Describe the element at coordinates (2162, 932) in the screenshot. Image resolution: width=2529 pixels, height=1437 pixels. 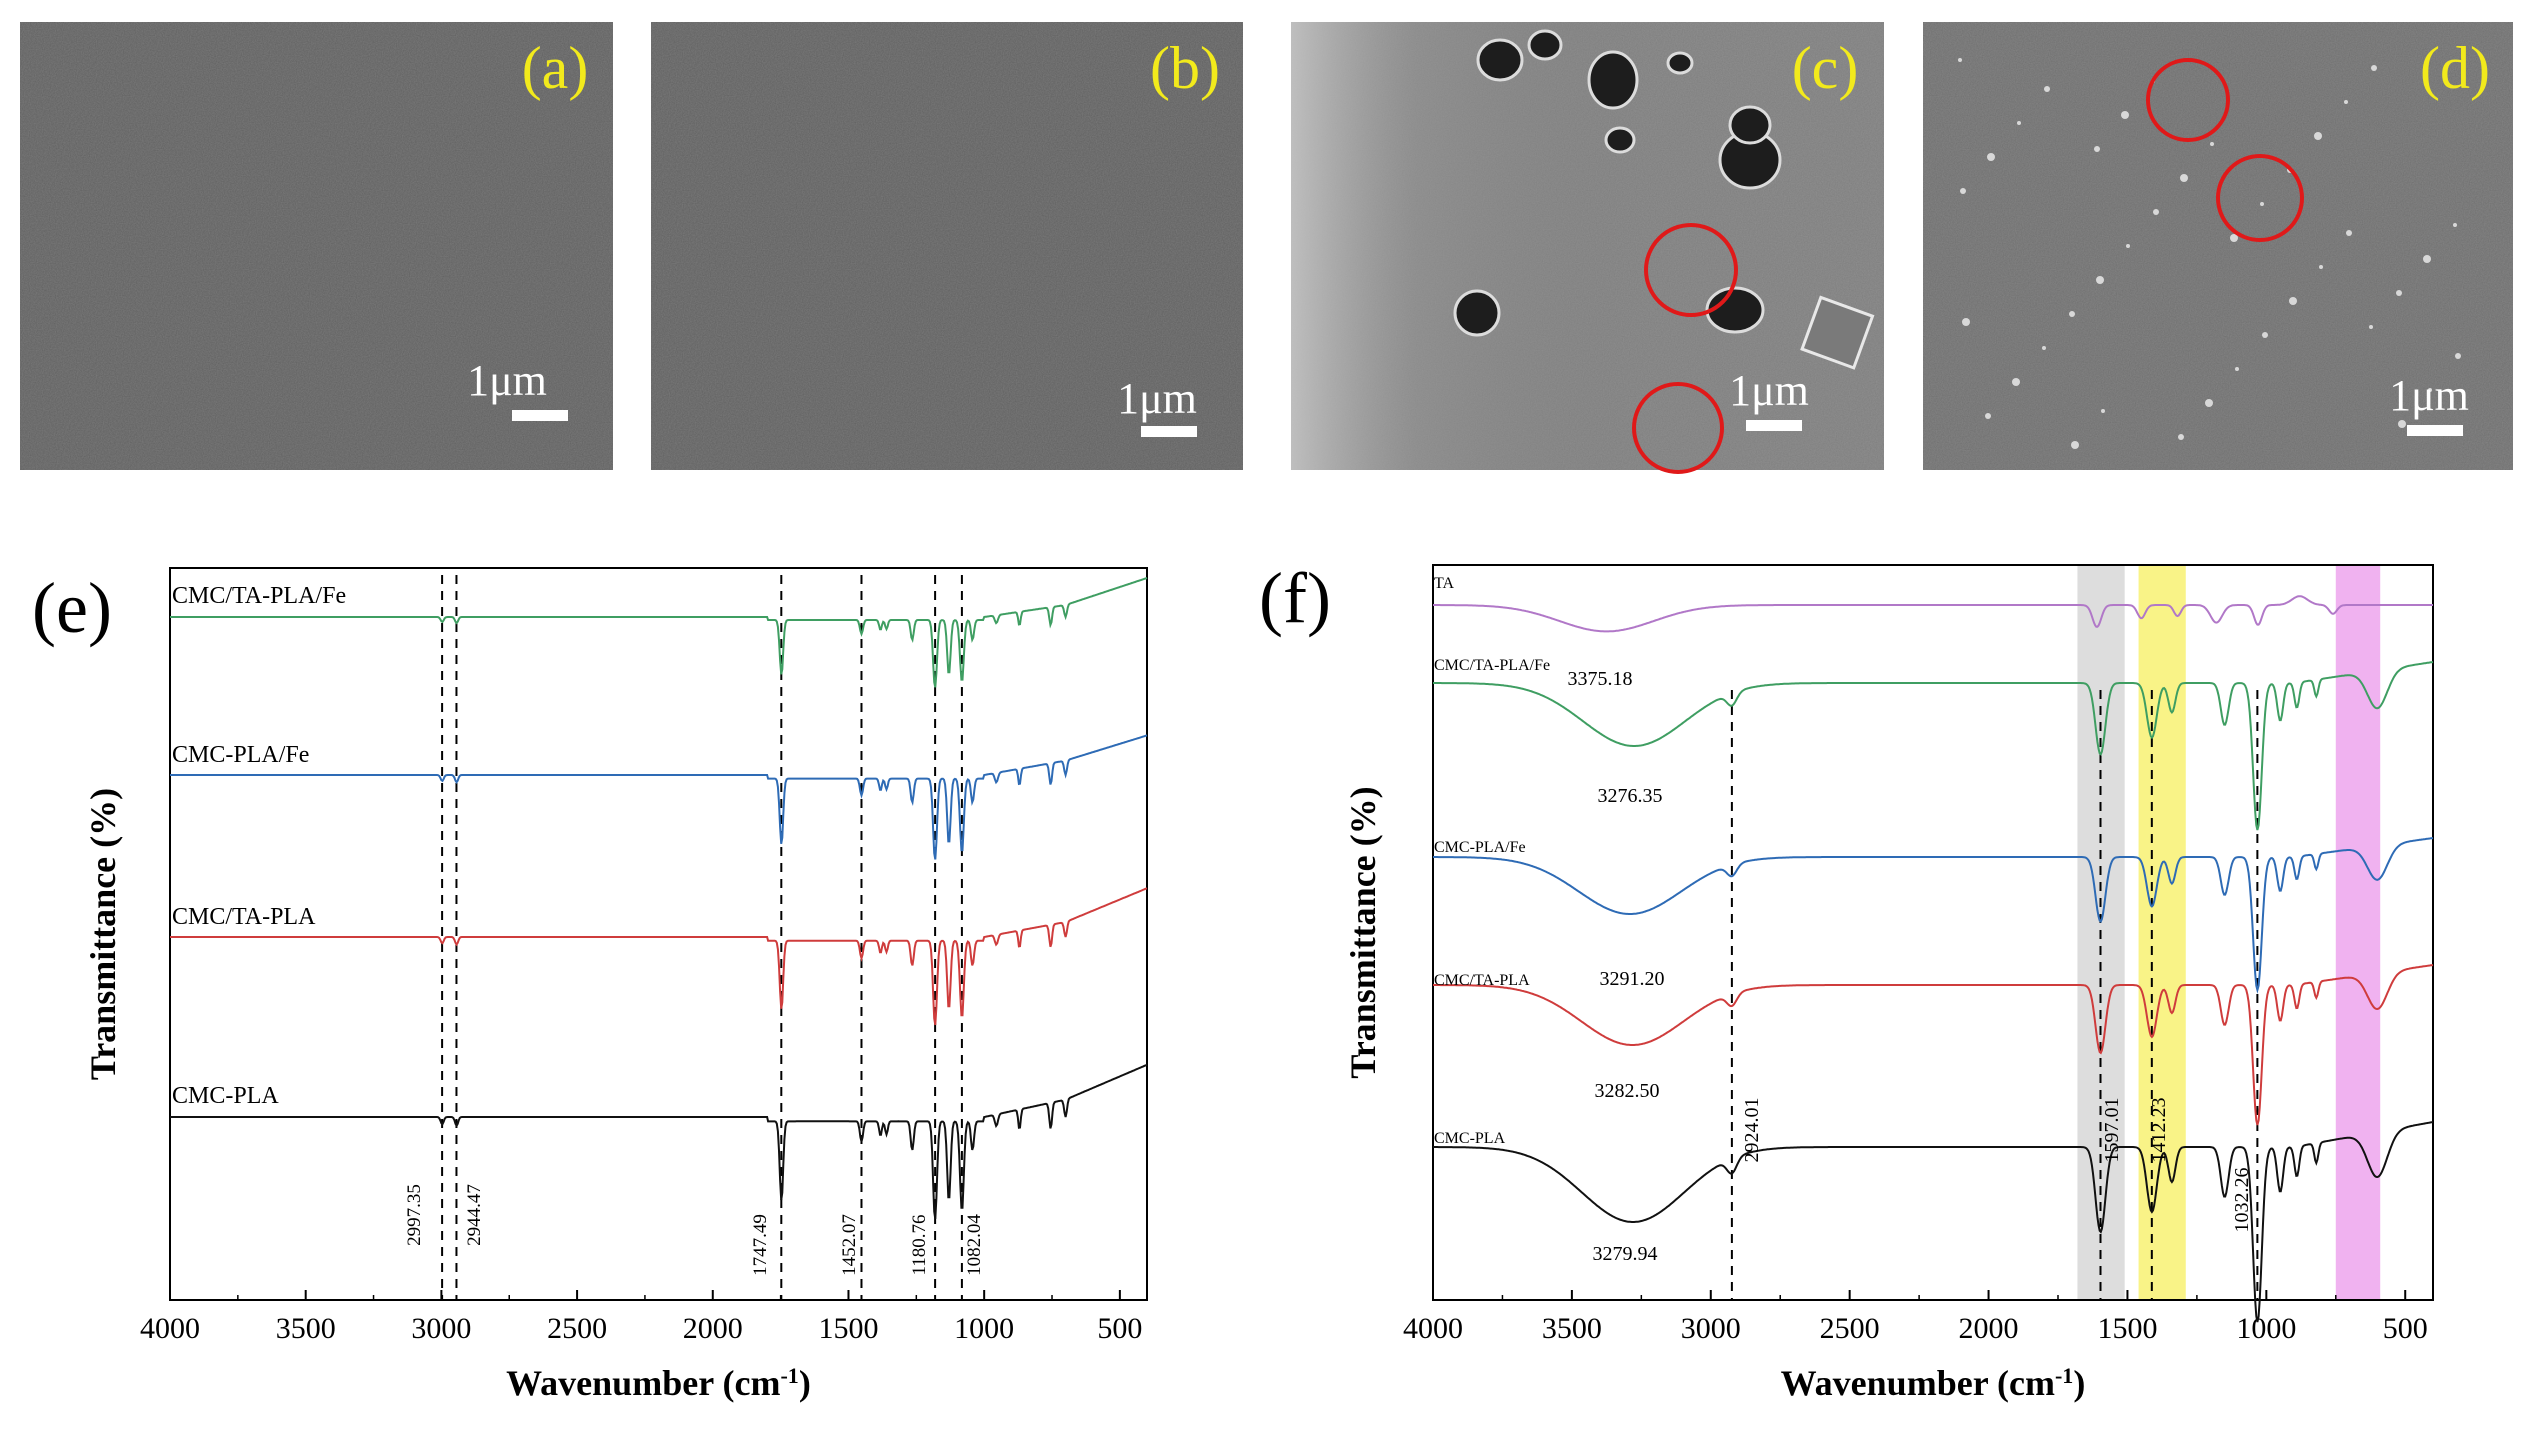
I see `highlight-band` at that location.